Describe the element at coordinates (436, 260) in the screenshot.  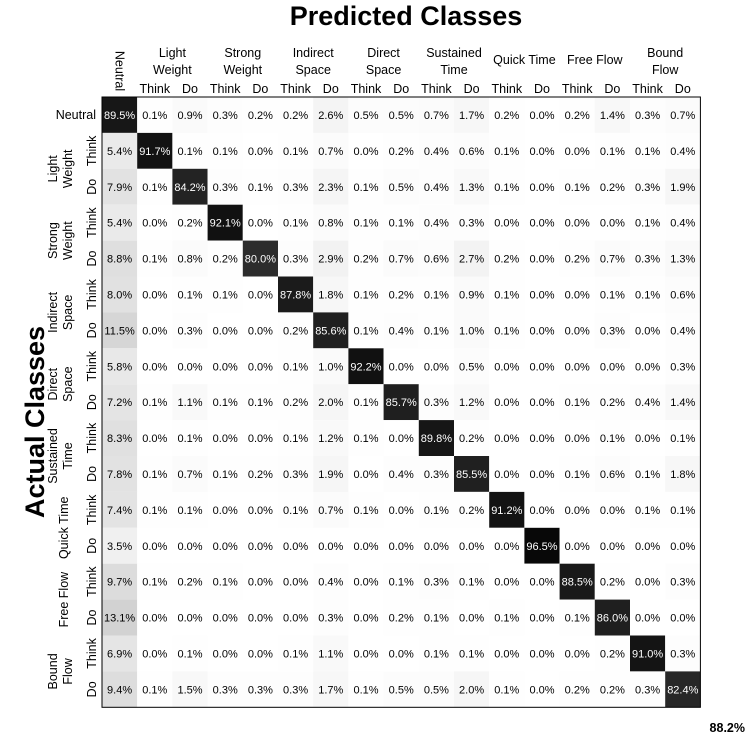
I see `cell-value-label: 0.6%` at that location.